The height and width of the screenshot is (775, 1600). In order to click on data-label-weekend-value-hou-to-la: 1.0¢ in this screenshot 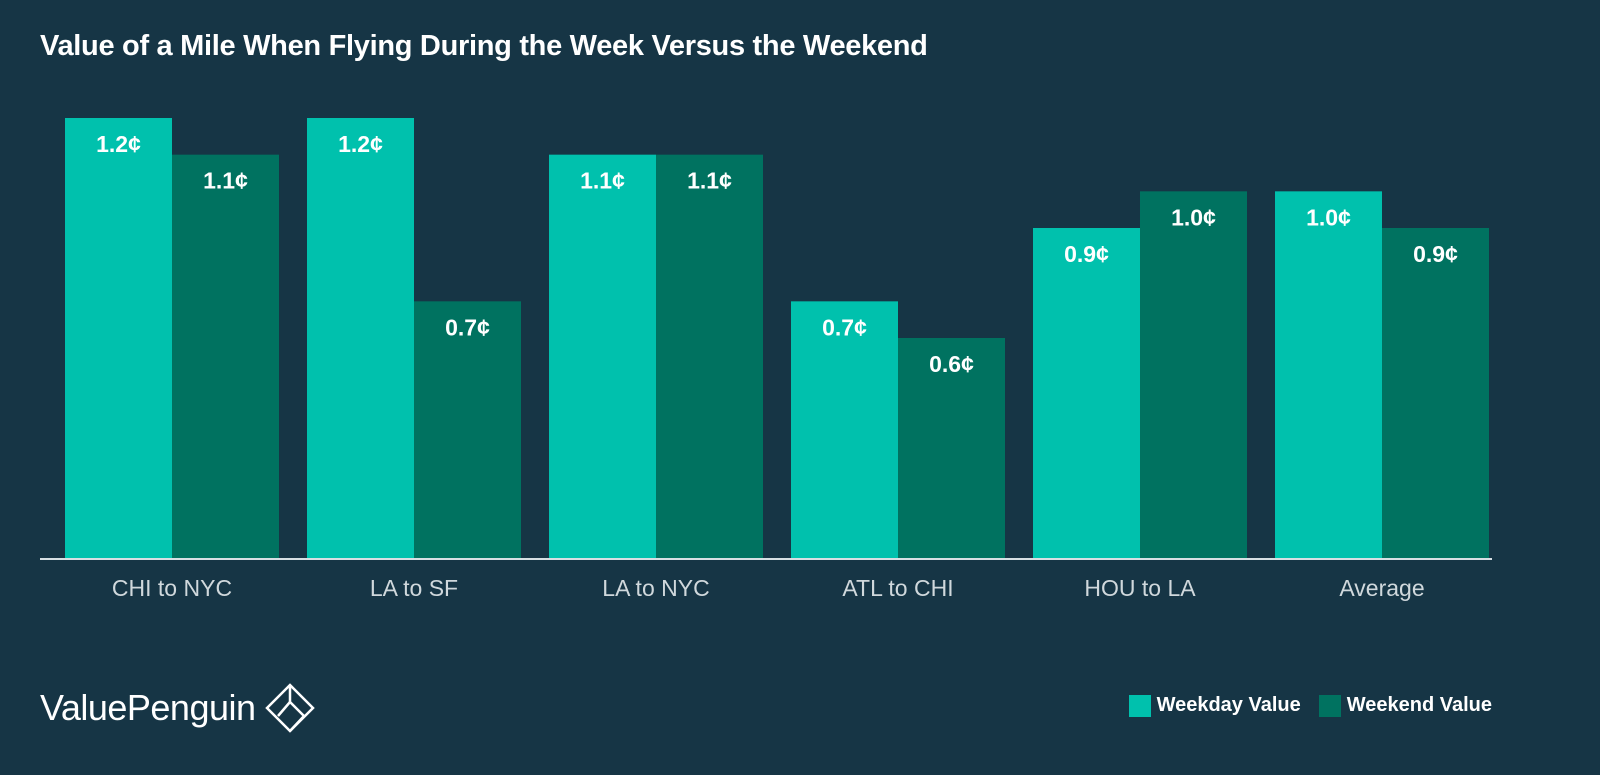, I will do `click(1193, 217)`.